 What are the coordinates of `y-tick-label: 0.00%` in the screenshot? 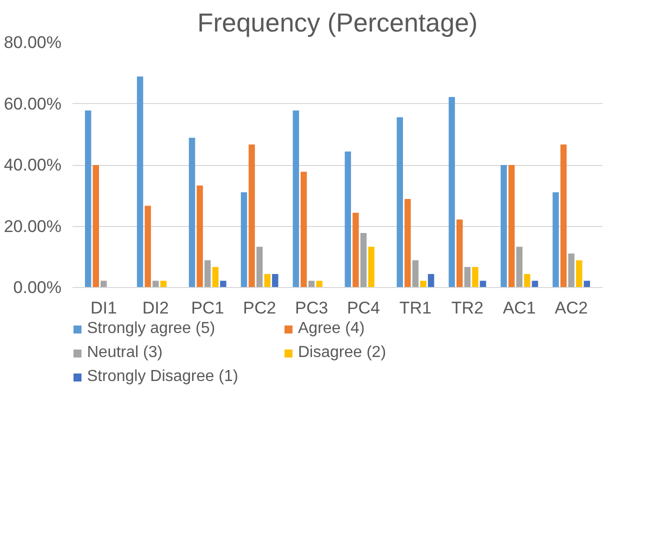 It's located at (37, 287).